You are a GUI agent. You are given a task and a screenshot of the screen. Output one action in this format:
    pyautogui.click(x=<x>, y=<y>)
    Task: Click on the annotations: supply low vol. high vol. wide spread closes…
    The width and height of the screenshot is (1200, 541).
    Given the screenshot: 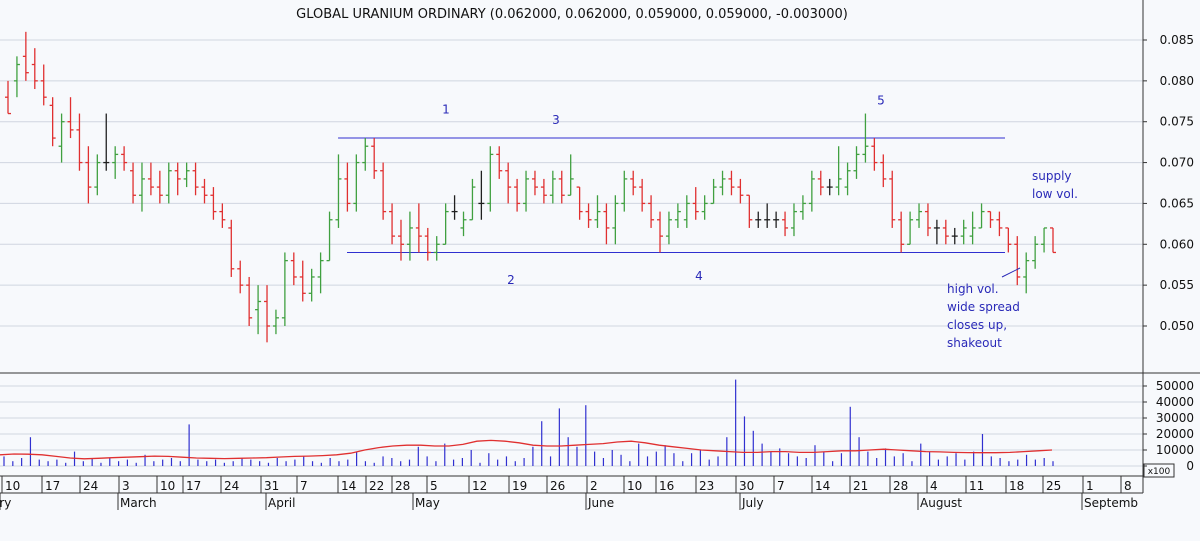 What is the action you would take?
    pyautogui.click(x=1012, y=259)
    